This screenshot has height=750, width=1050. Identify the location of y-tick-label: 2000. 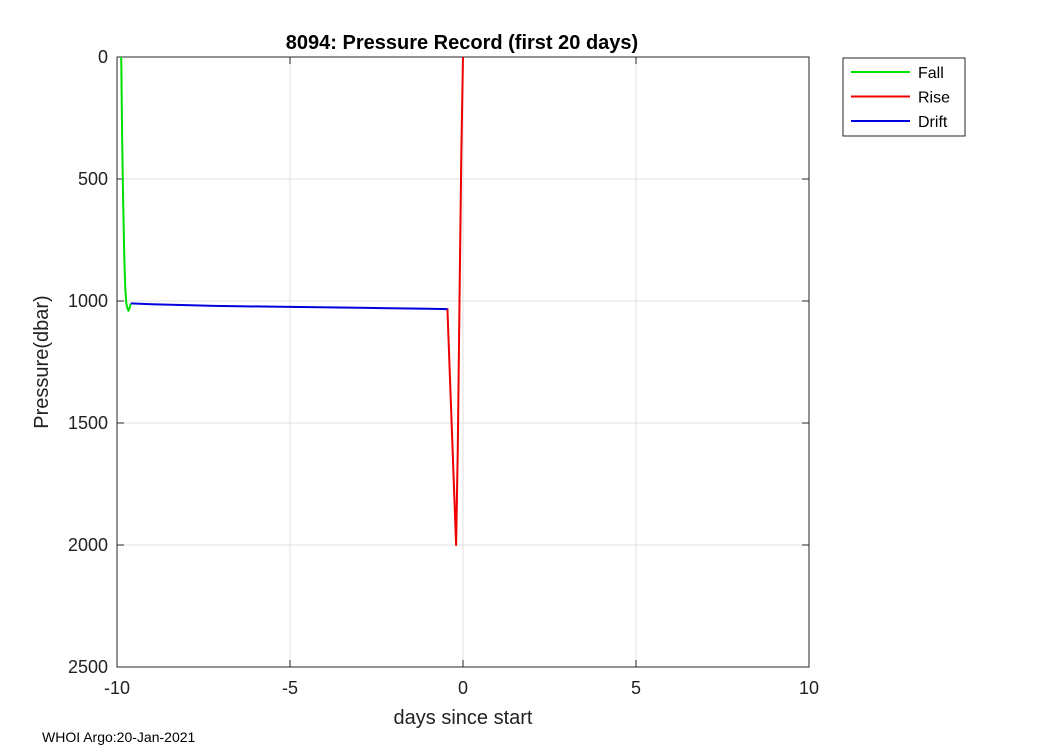
(88, 545).